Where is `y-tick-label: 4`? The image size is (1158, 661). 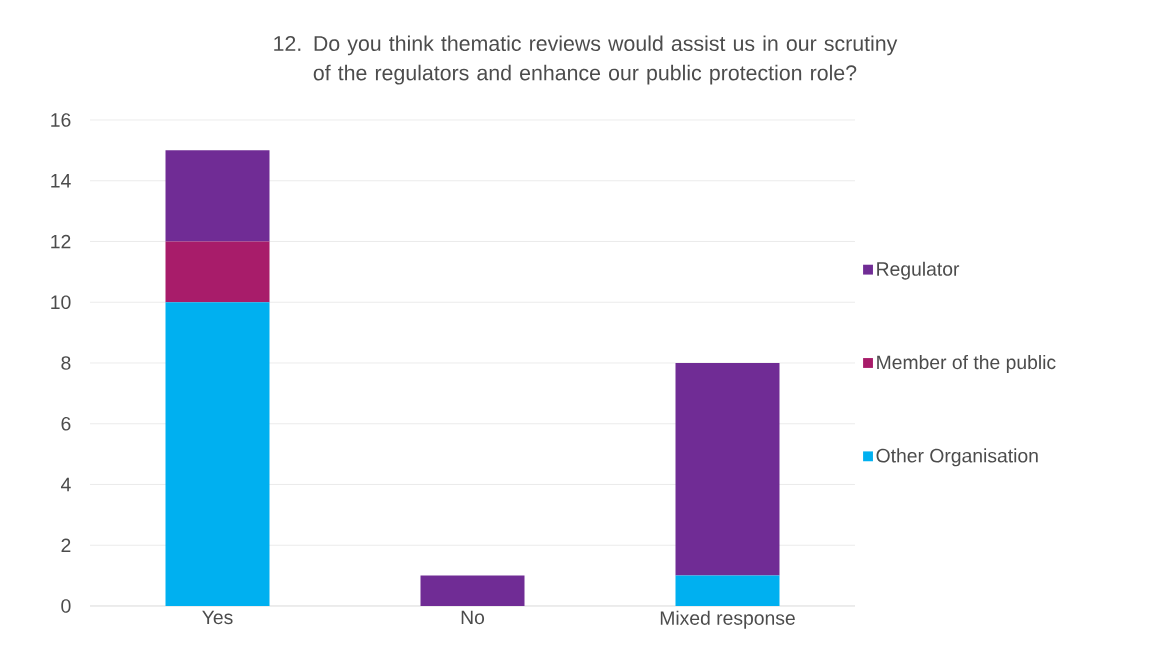 y-tick-label: 4 is located at coordinates (65, 484).